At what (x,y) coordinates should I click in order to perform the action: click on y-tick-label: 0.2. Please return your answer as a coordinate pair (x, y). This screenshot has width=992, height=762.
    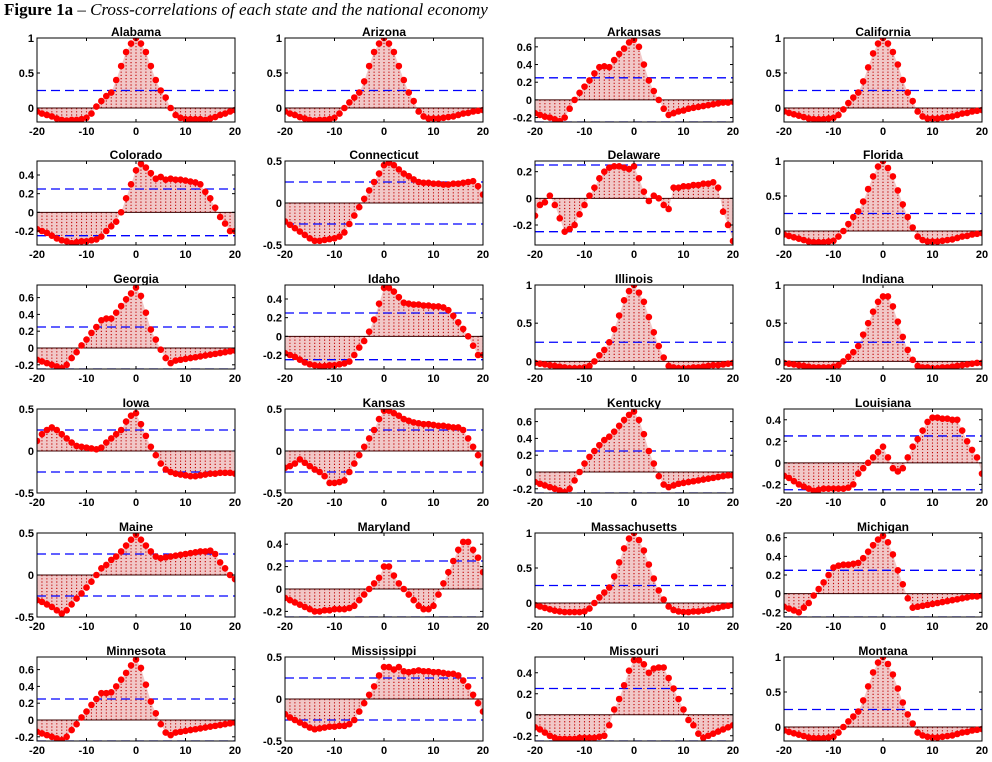
    Looking at the image, I should click on (26, 195).